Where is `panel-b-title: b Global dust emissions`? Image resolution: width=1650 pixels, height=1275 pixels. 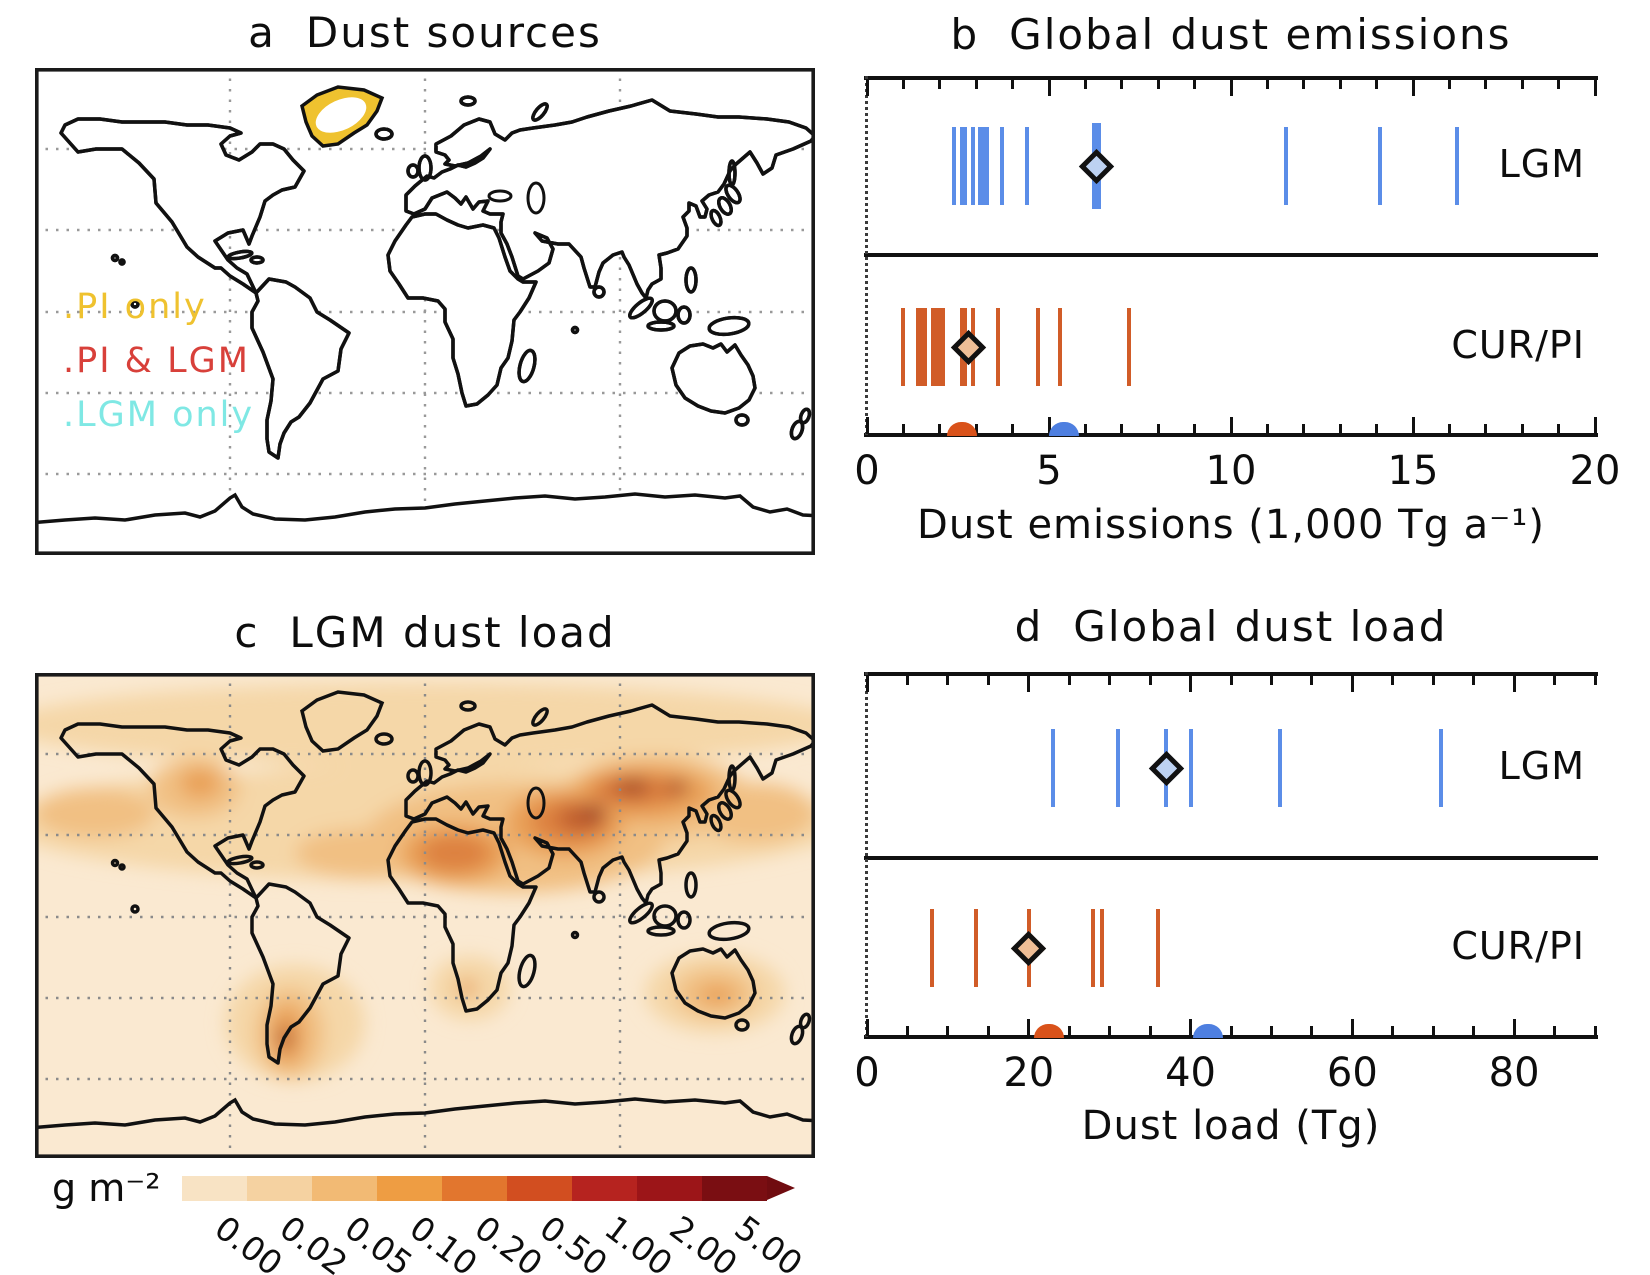 panel-b-title: b Global dust emissions is located at coordinates (1231, 34).